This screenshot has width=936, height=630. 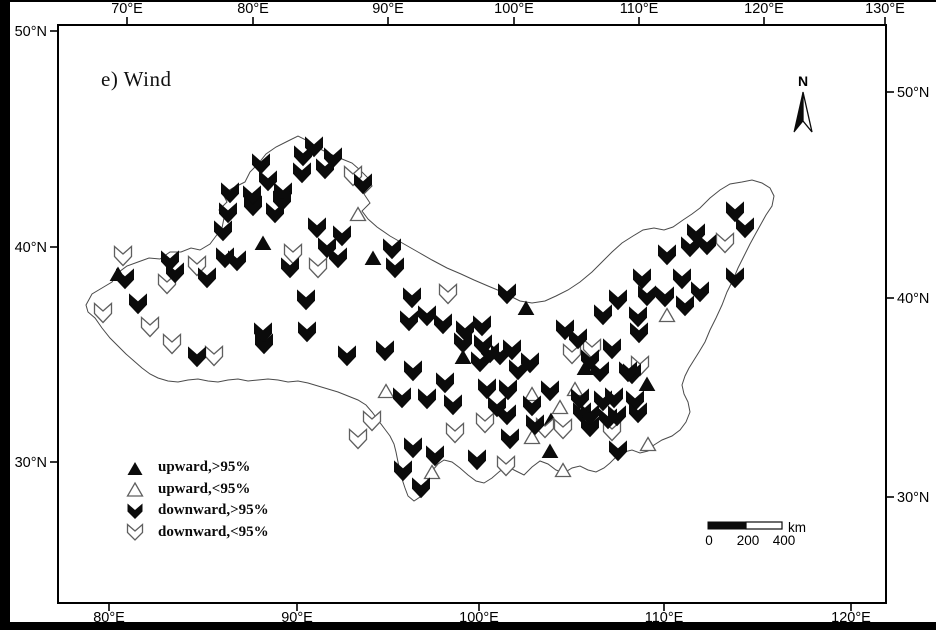 What do you see at coordinates (197, 533) in the screenshot?
I see `legend-item-downward-nonsignificant: downward,<95%` at bounding box center [197, 533].